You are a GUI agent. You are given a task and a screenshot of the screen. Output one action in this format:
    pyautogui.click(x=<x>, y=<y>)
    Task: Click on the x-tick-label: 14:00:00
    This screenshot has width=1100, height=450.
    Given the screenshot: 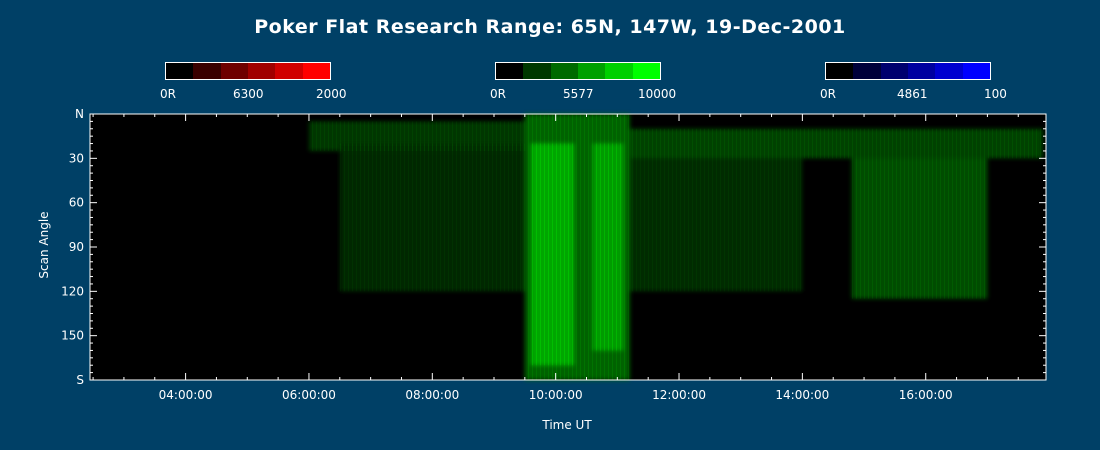 What is the action you would take?
    pyautogui.click(x=802, y=395)
    